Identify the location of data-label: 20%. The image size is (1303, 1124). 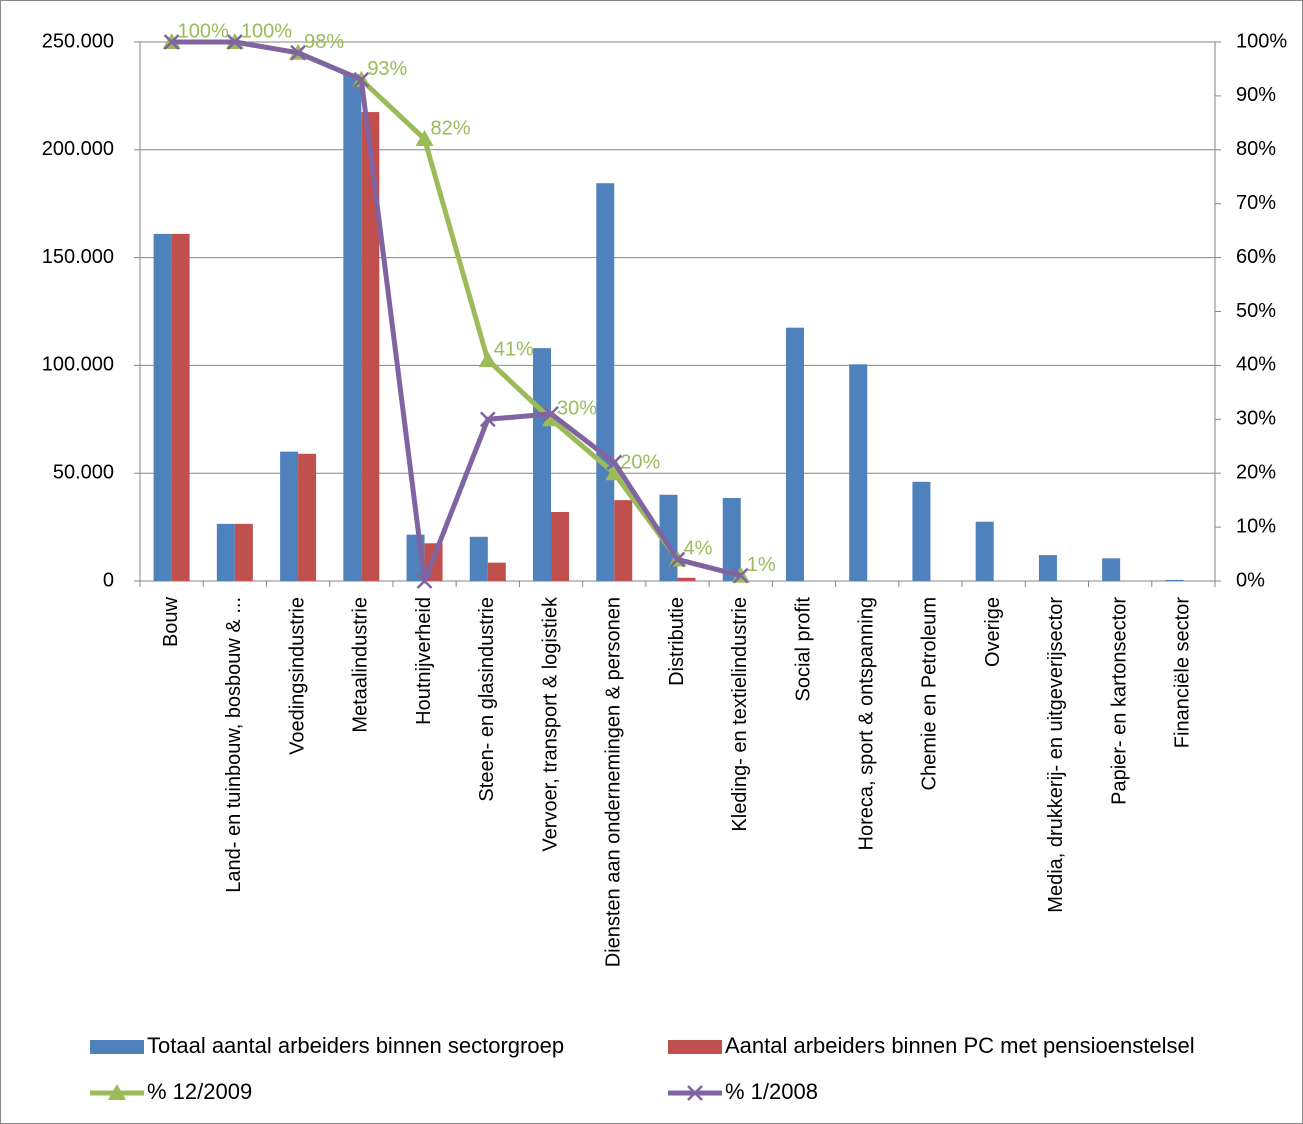
(640, 462).